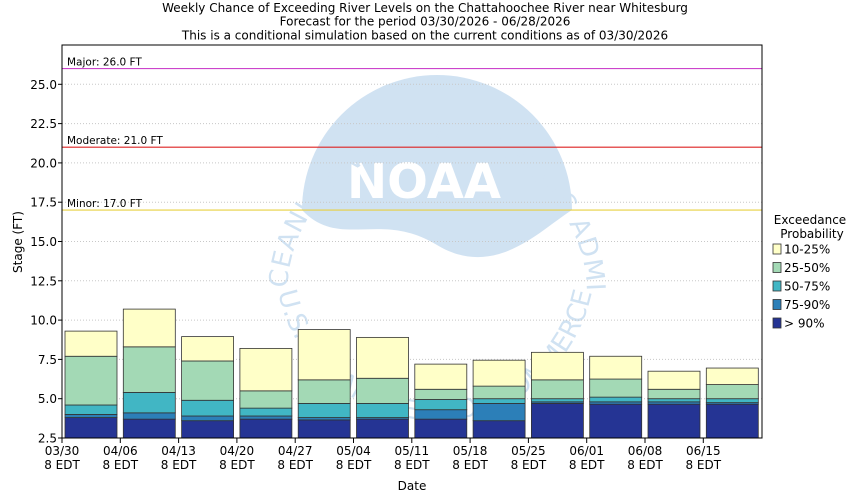 The image size is (850, 500). I want to click on threshold-label: Minor: 17.0 FT, so click(105, 204).